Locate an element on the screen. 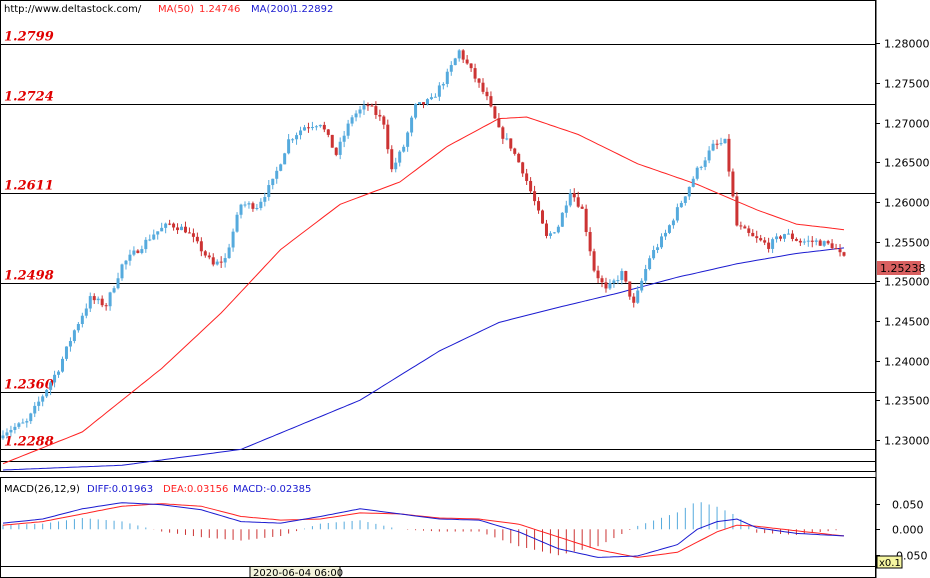  price-tick-label-4: 1.26000 is located at coordinates (907, 203).